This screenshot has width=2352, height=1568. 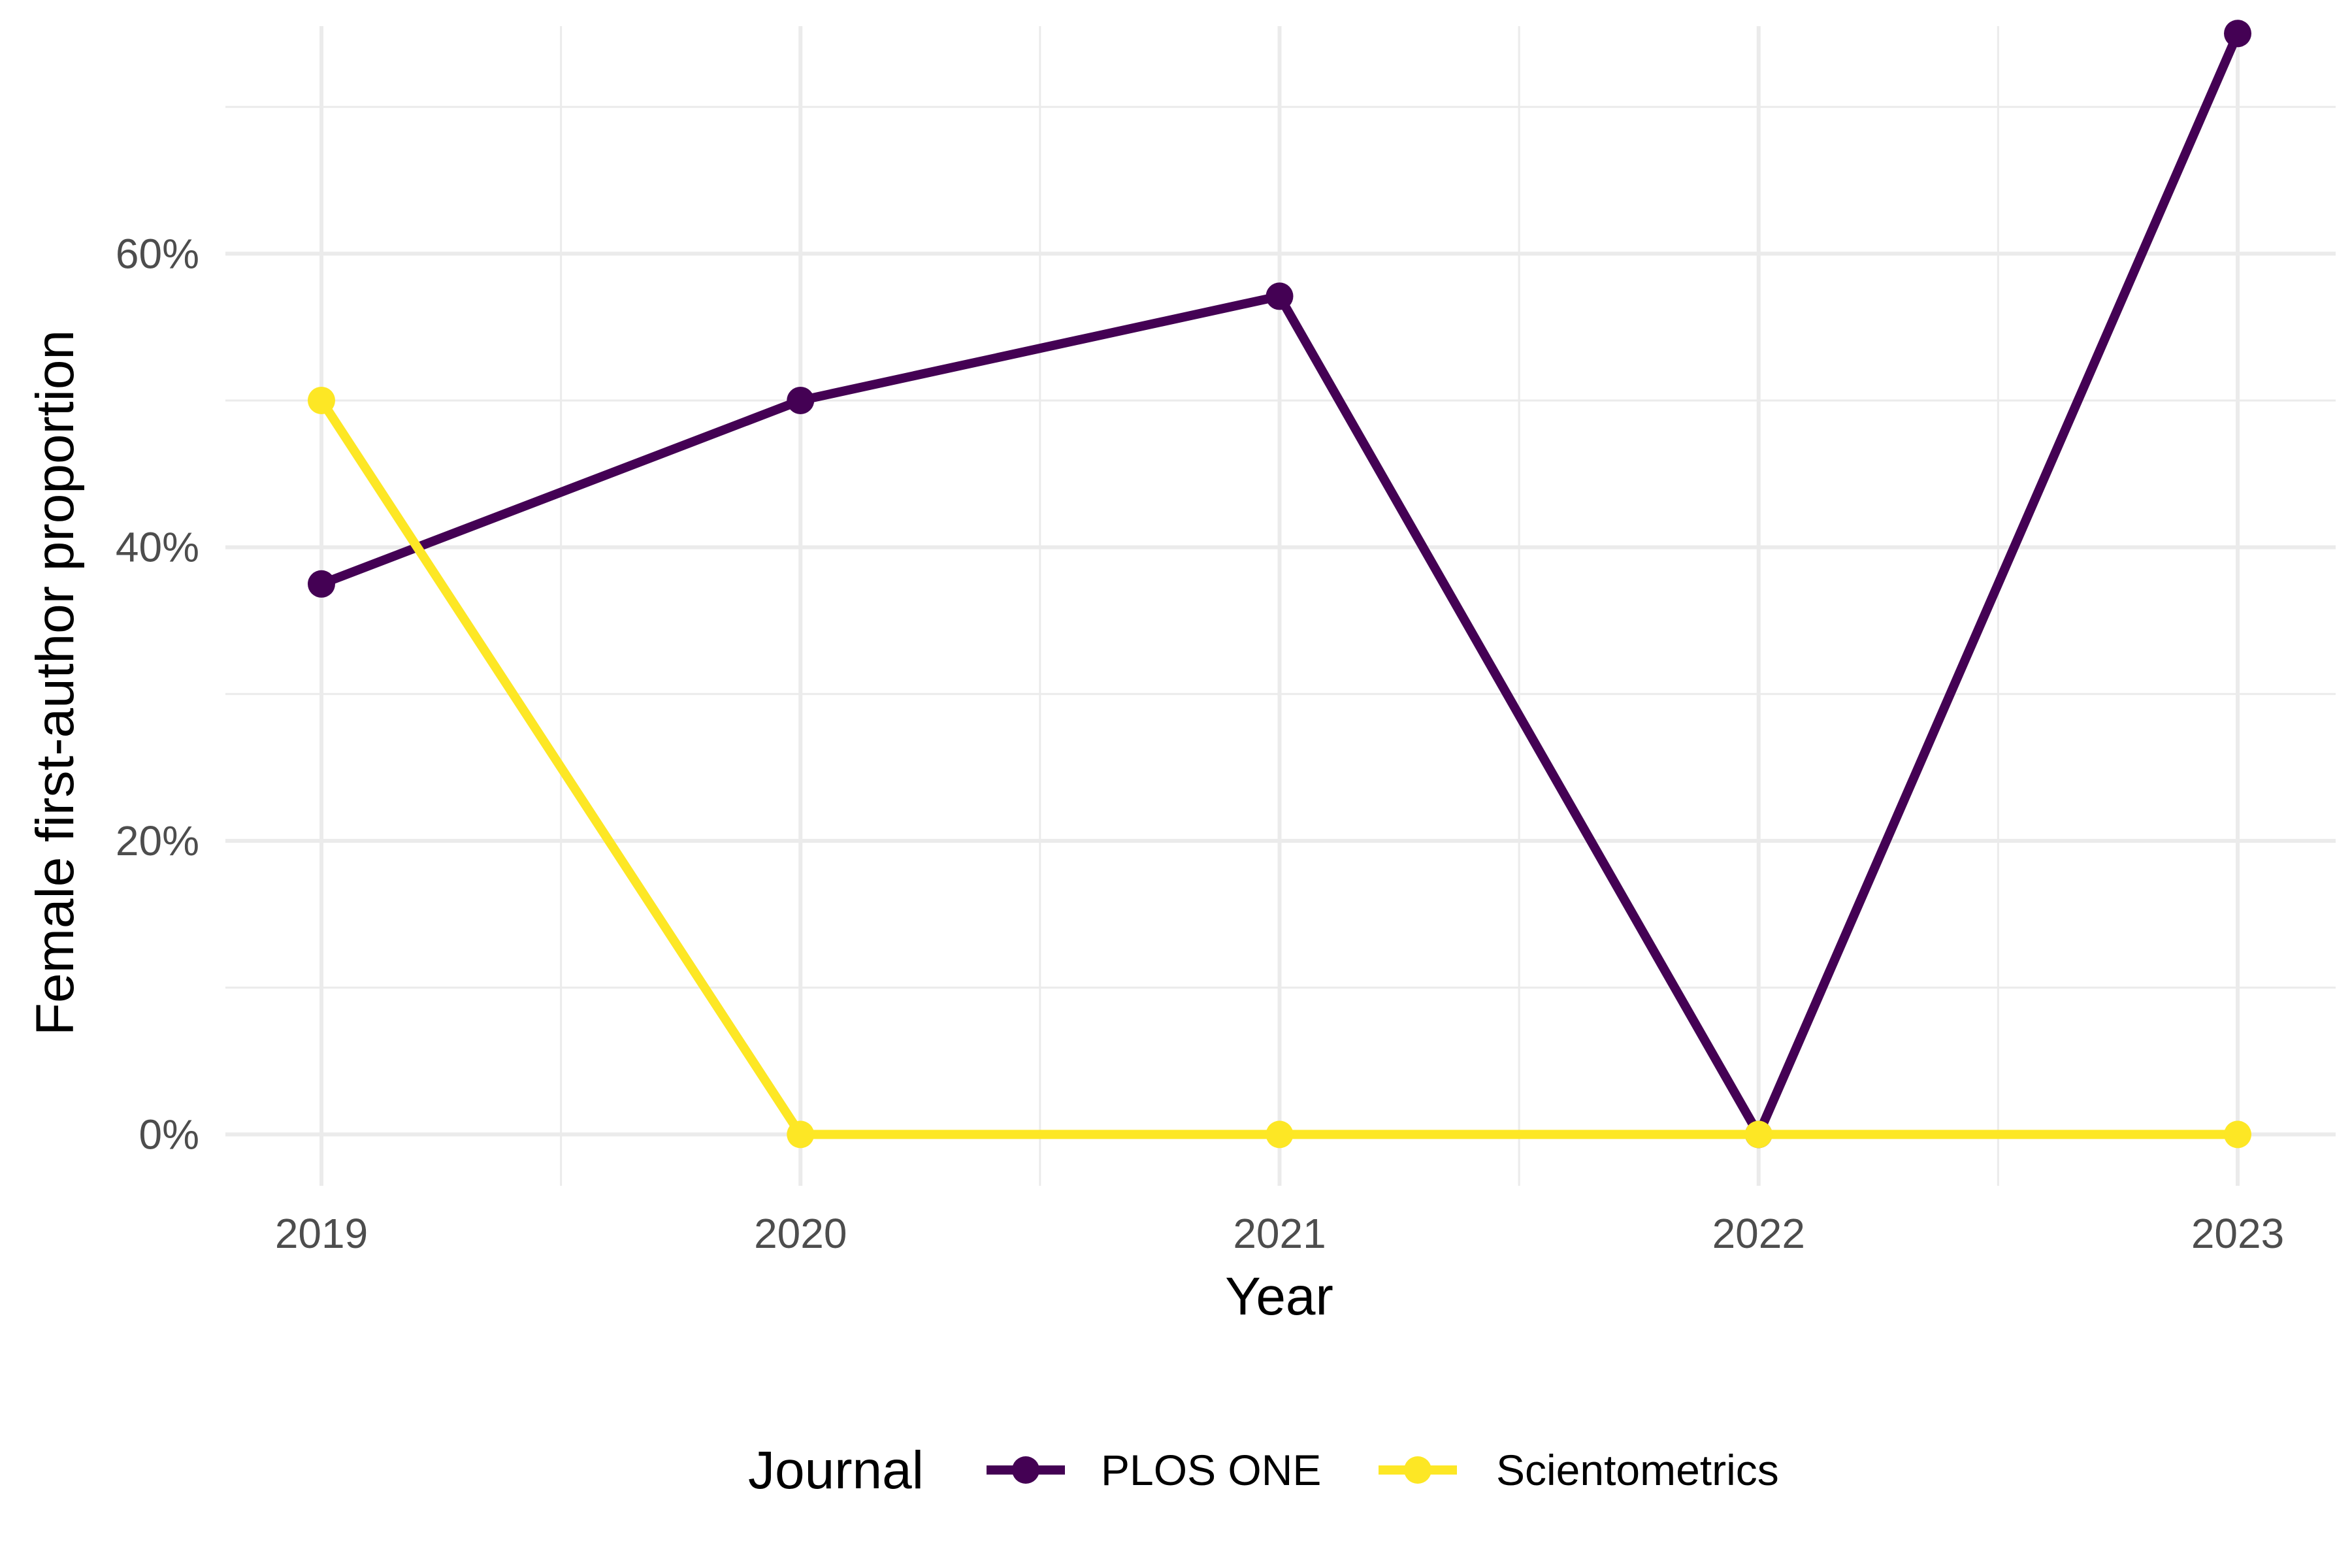 I want to click on x-tick-label: 2022, so click(x=1758, y=1233).